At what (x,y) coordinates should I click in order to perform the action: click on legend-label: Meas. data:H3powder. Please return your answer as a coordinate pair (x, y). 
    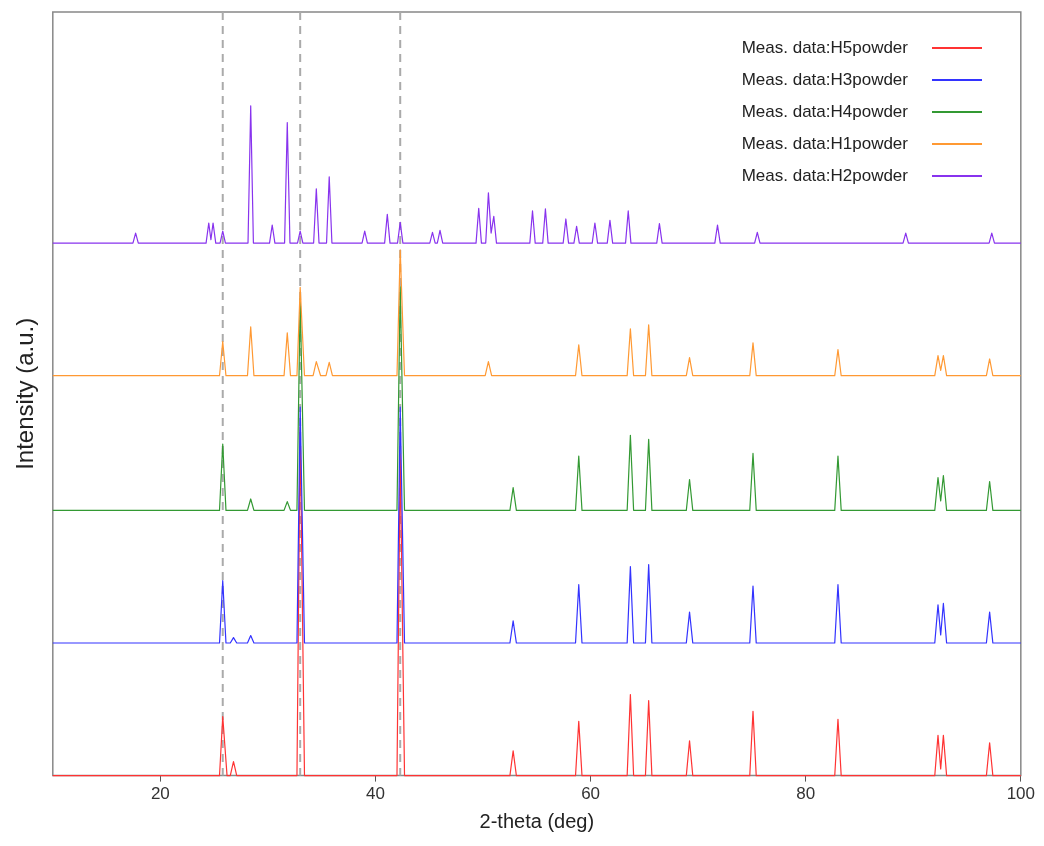
    Looking at the image, I should click on (824, 80).